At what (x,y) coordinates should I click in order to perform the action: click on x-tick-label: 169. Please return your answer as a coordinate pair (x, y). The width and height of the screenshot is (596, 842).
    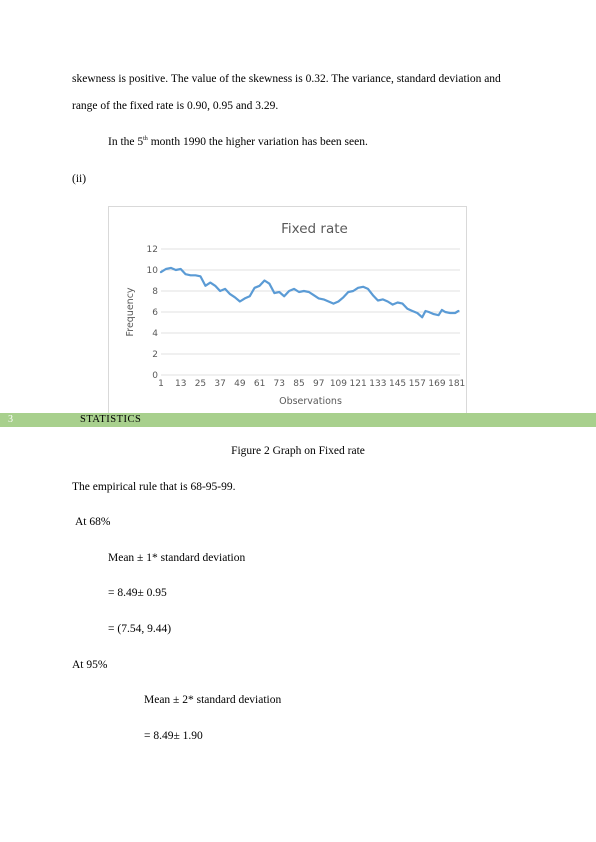
    Looking at the image, I should click on (436, 384).